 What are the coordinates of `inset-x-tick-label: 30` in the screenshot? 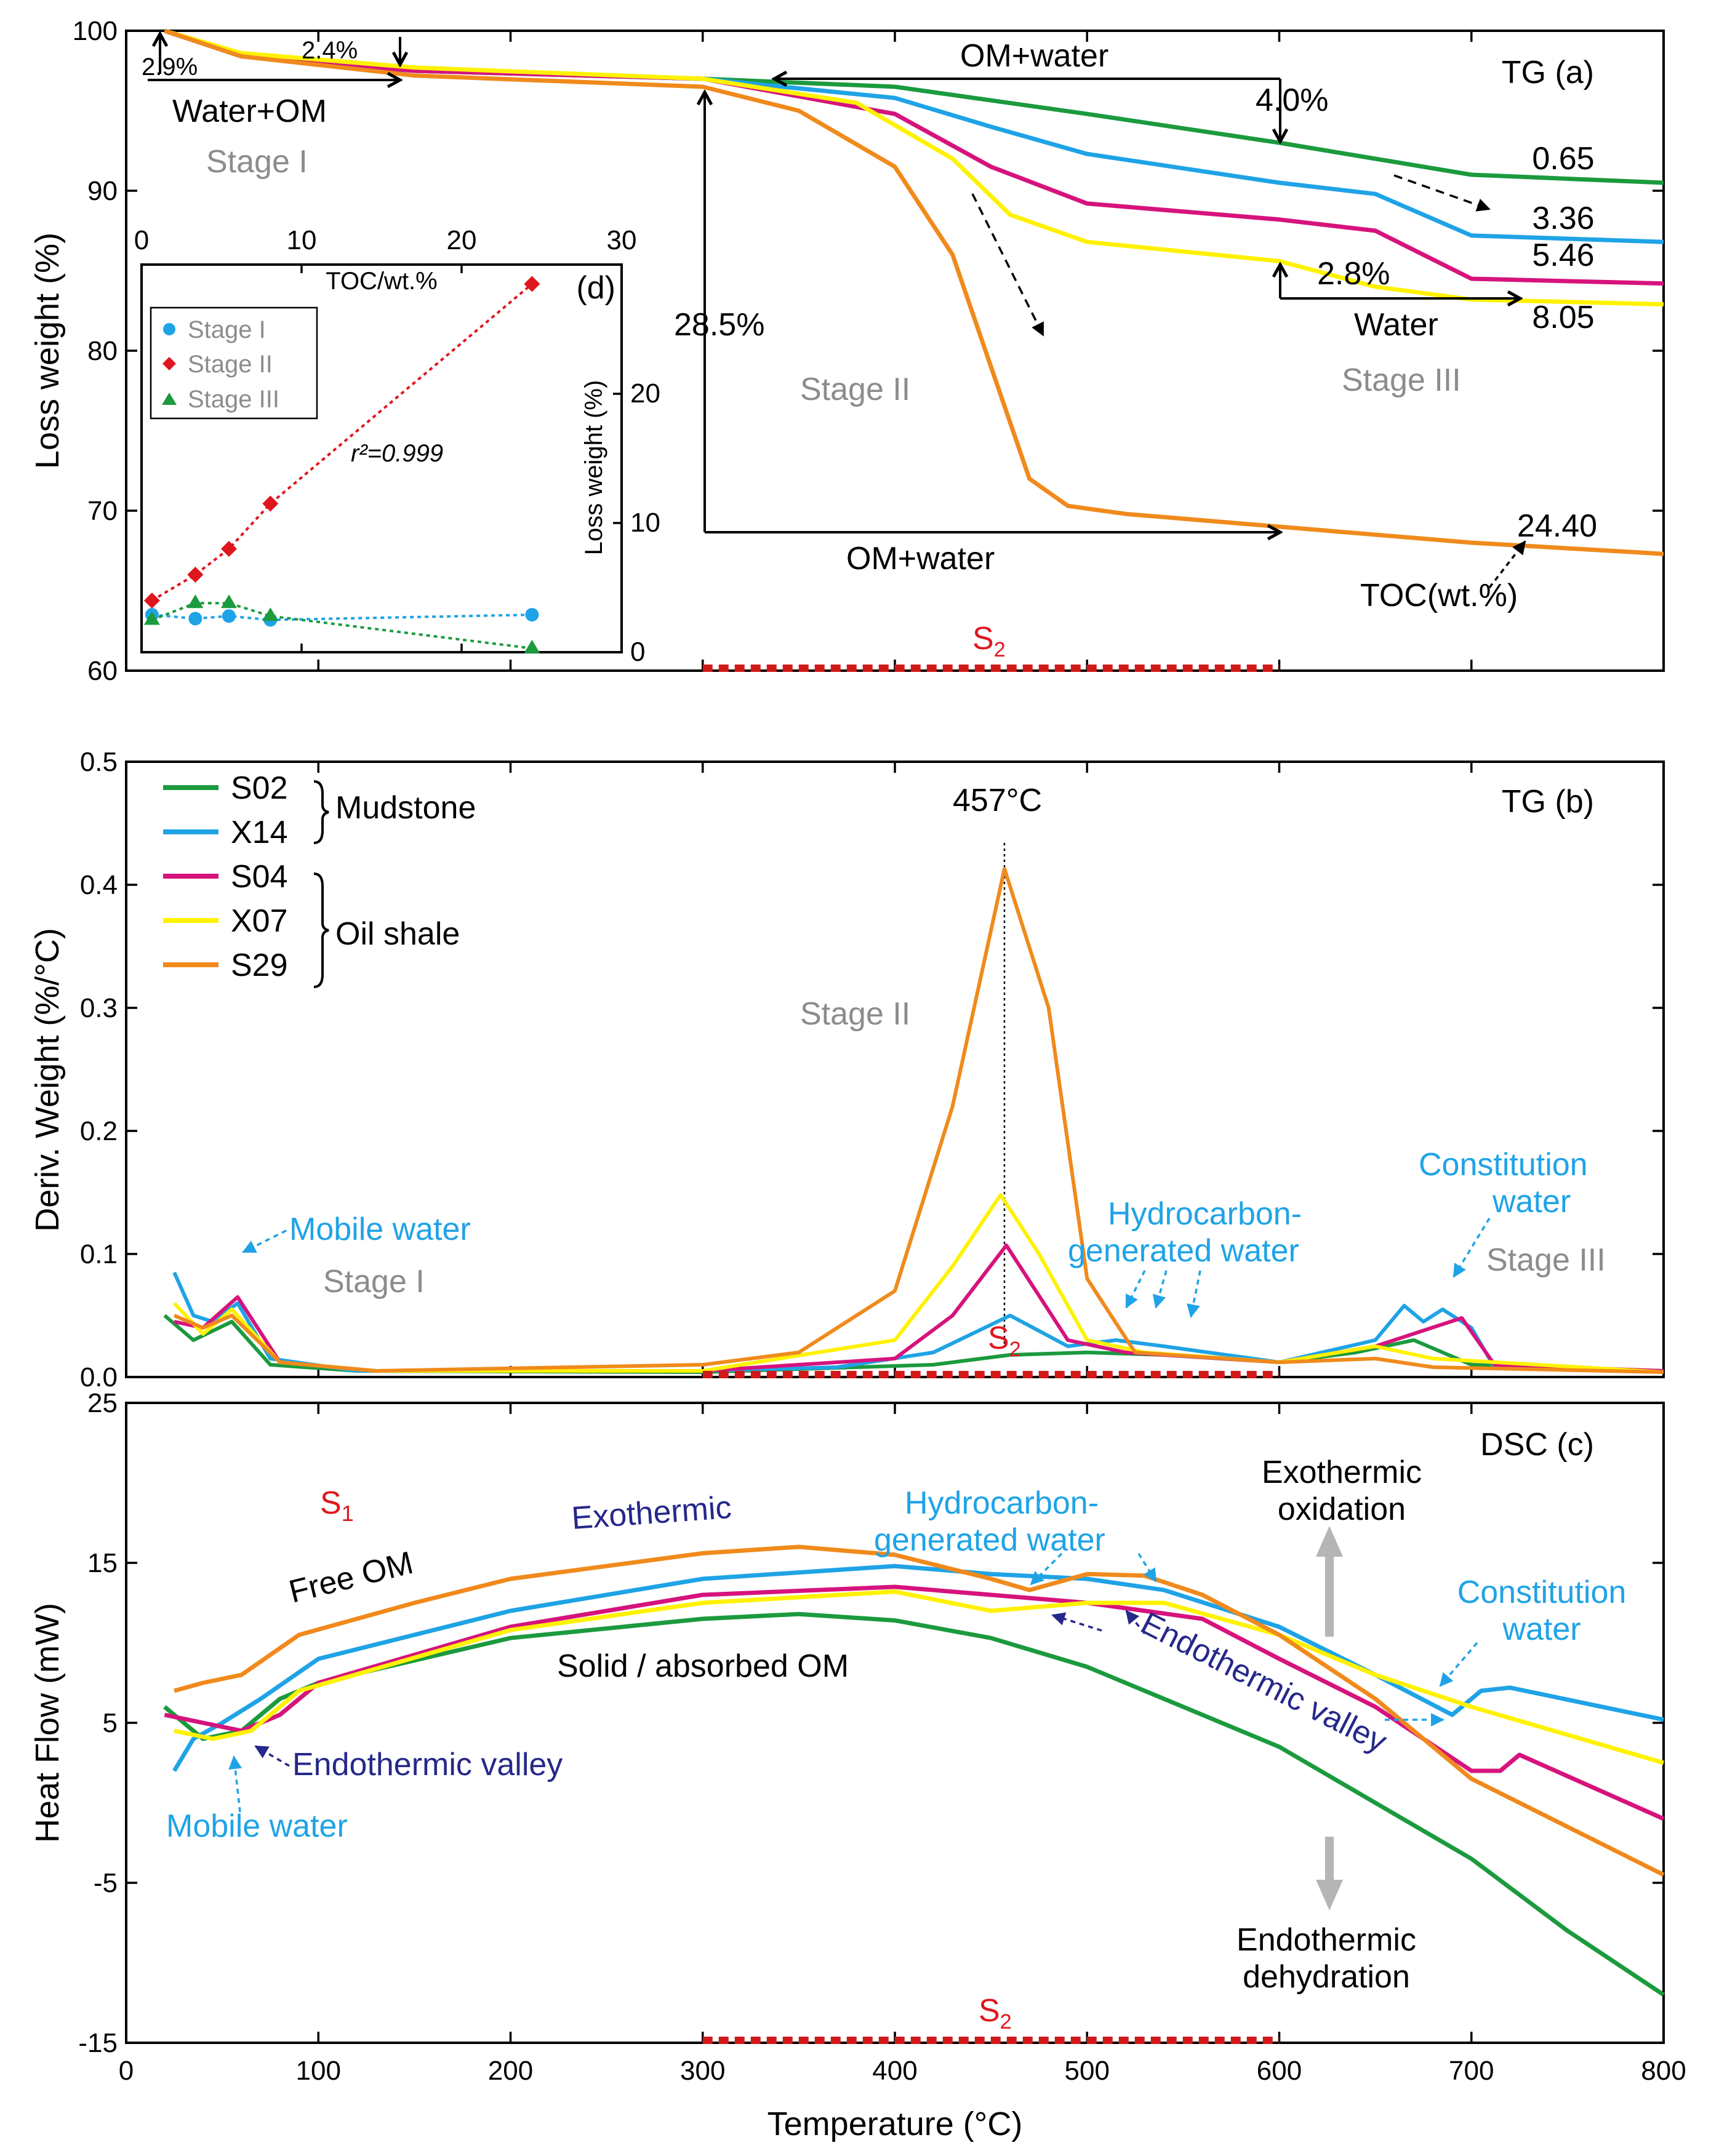 It's located at (622, 240).